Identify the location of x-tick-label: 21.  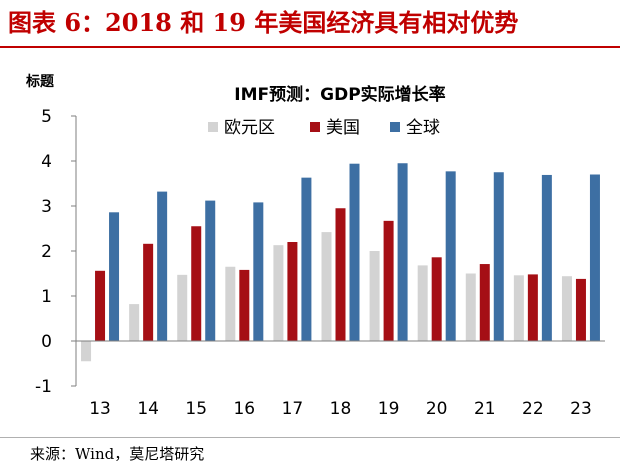
(485, 409).